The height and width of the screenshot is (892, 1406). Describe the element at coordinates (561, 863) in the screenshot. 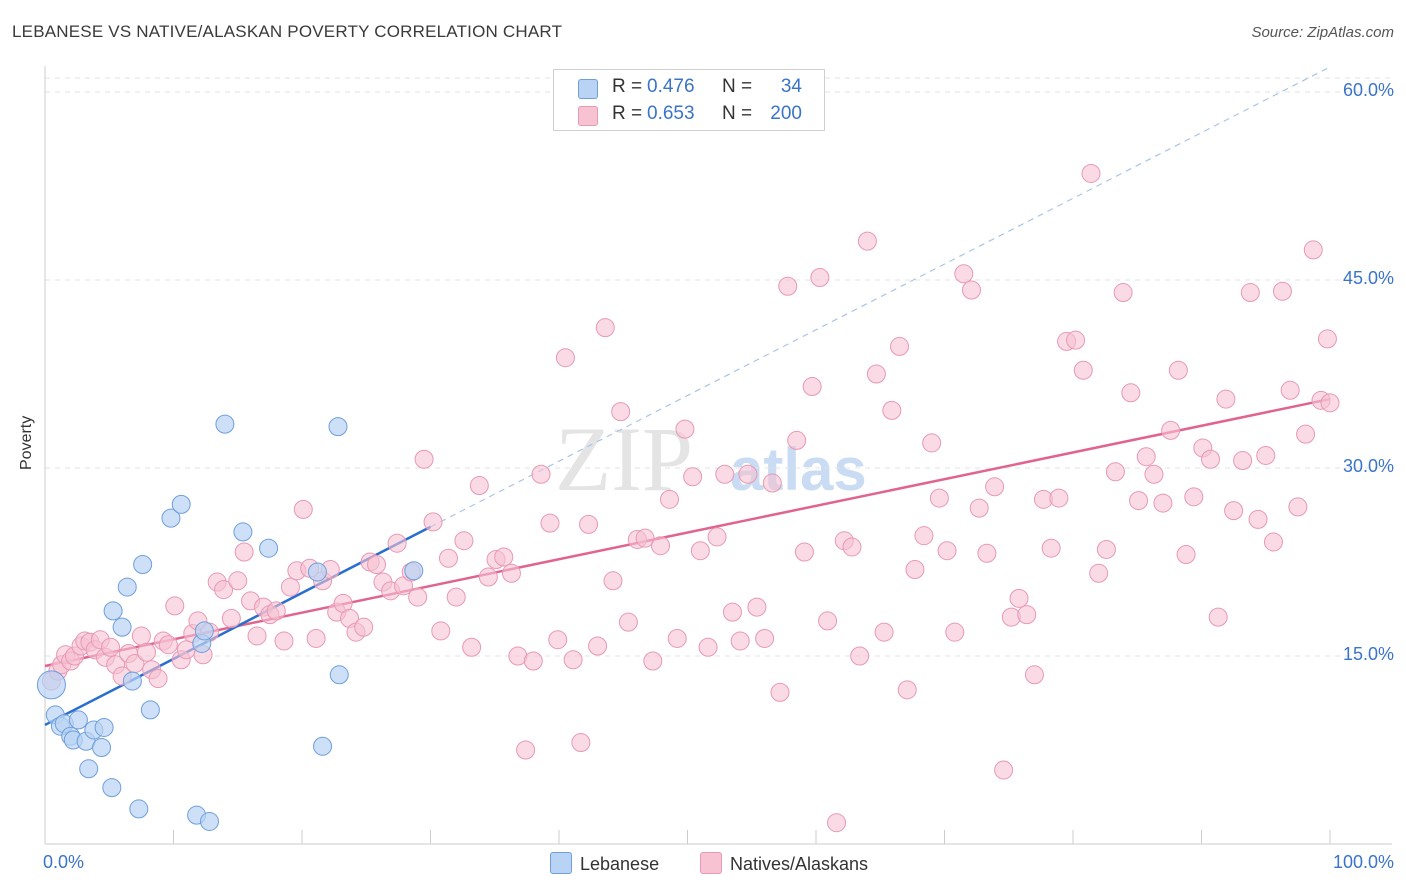

I see `lebanese-legend-swatch` at that location.